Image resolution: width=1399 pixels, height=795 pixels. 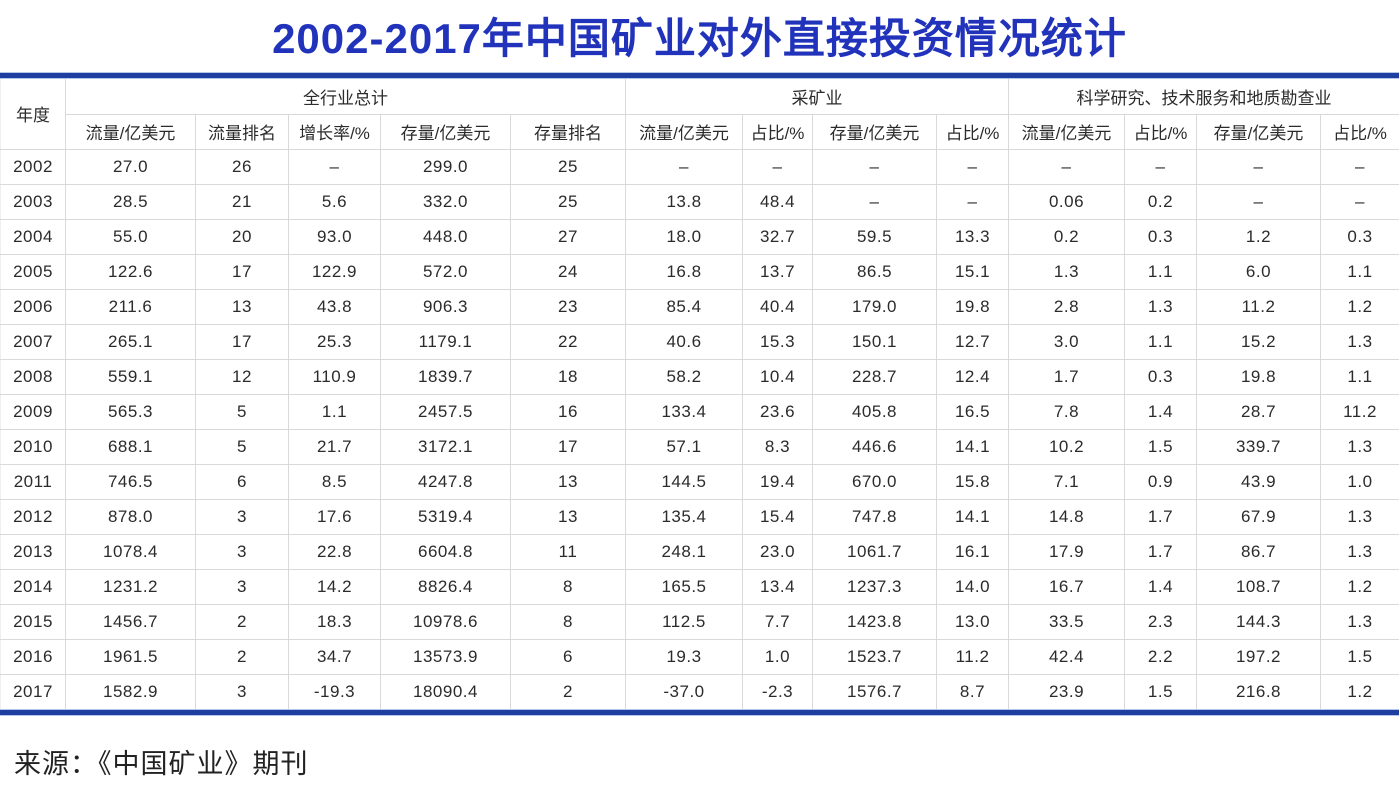 What do you see at coordinates (777, 586) in the screenshot?
I see `value-cell: 13.4` at bounding box center [777, 586].